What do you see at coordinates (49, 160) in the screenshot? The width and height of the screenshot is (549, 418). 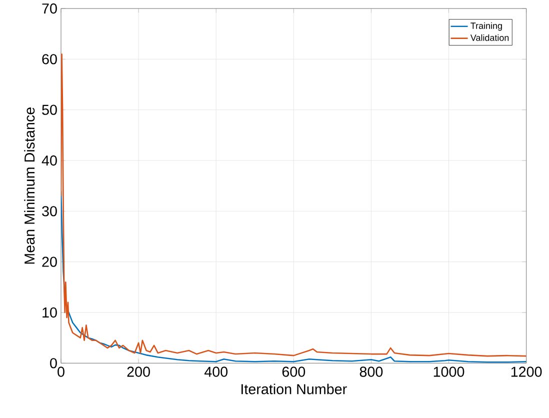 I see `y-tick-label: 40` at bounding box center [49, 160].